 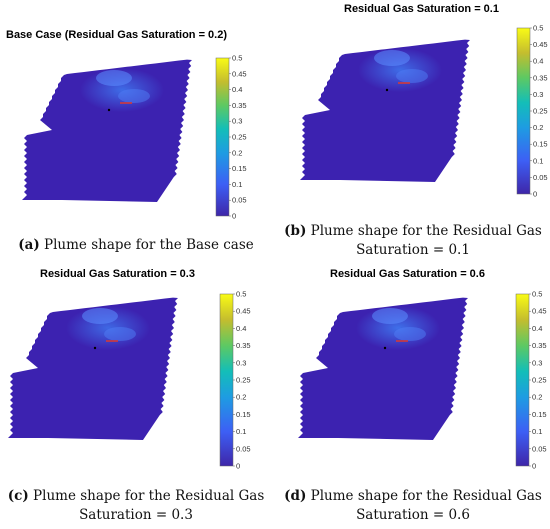 I want to click on panel-b-colorbar-tick-label: 0.45, so click(x=540, y=44).